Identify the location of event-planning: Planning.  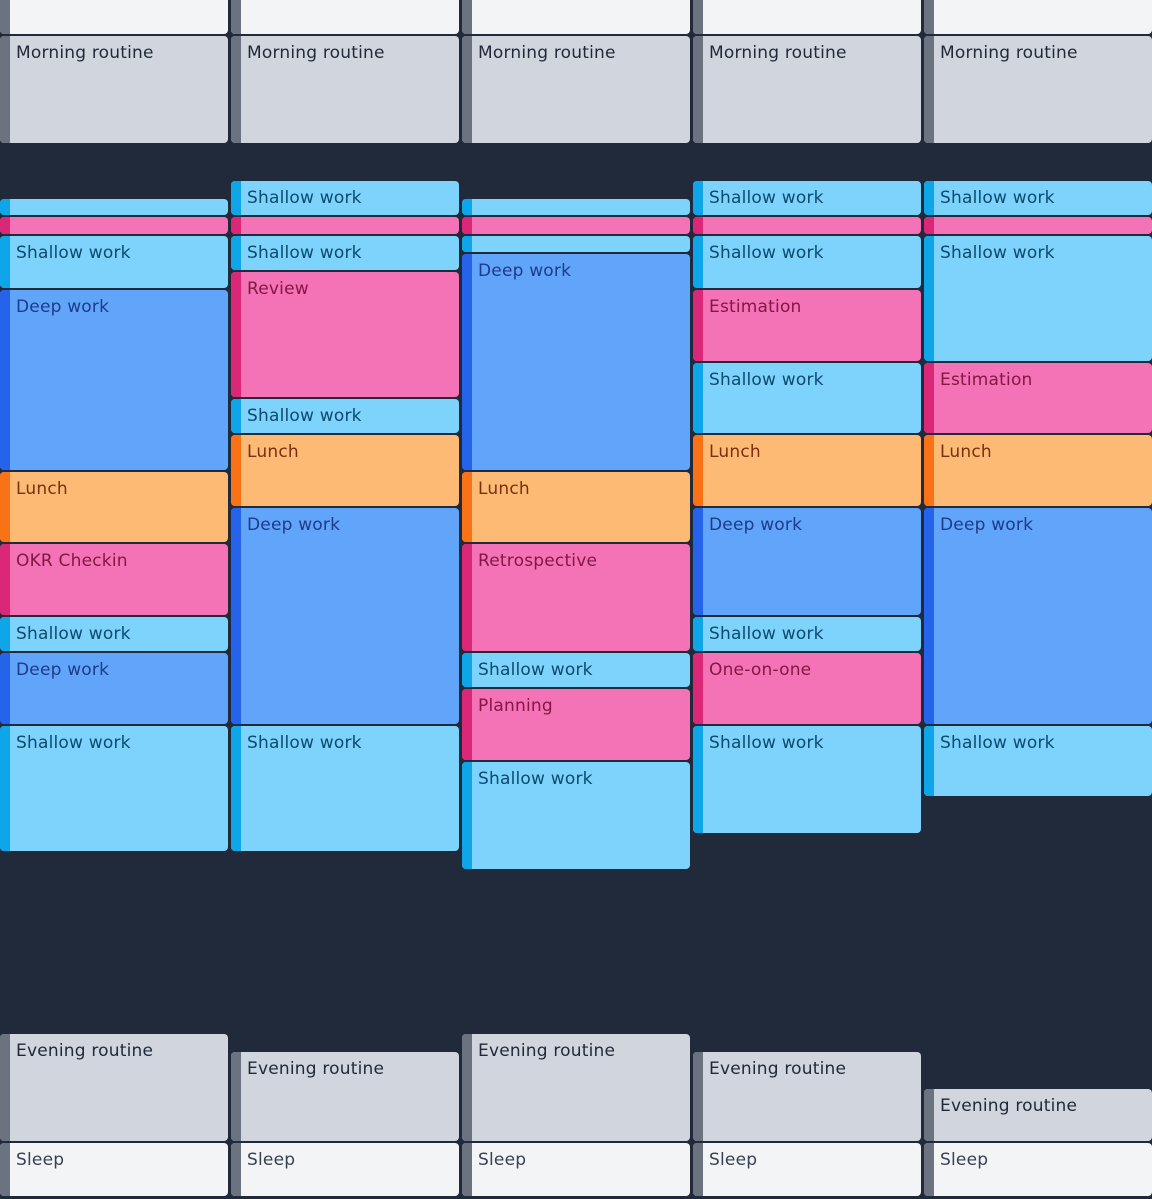
(576, 724).